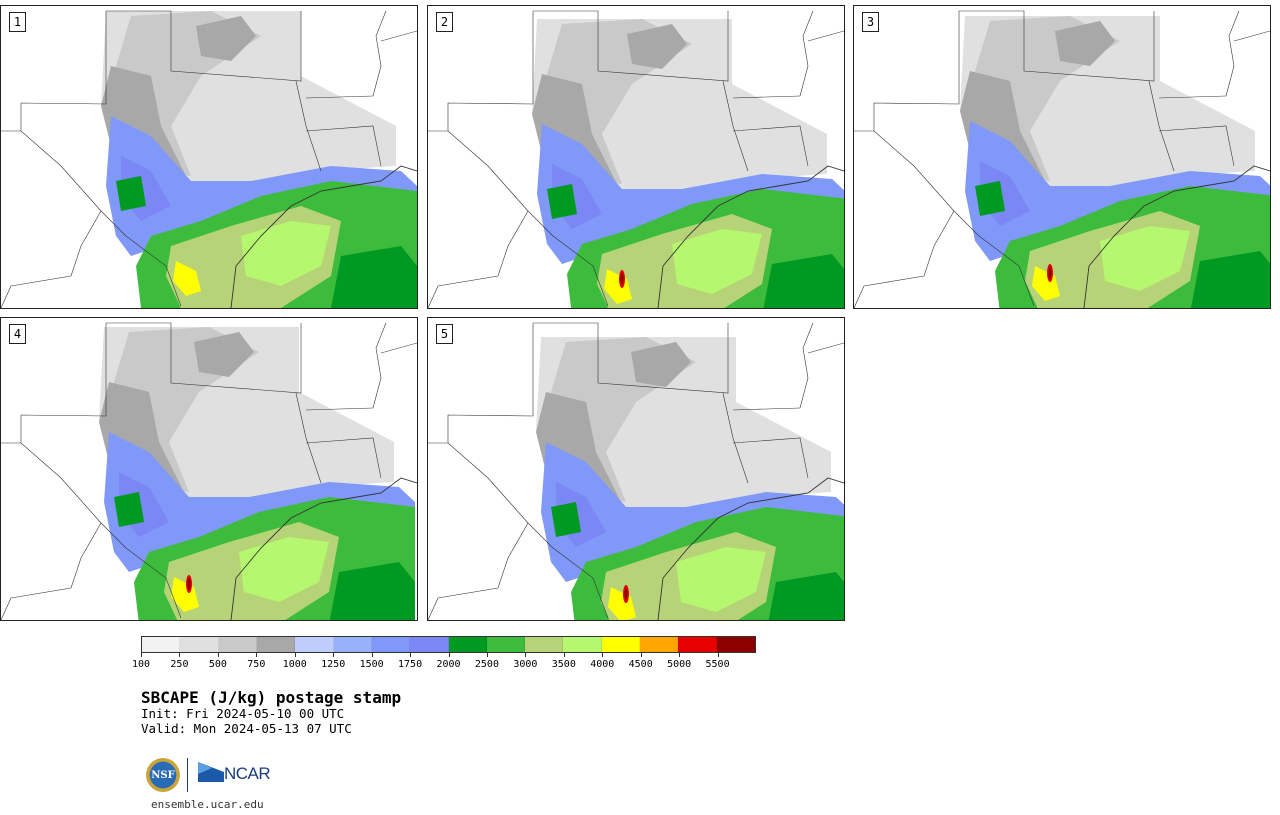 Image resolution: width=1280 pixels, height=815 pixels. What do you see at coordinates (870, 22) in the screenshot?
I see `panel-number-label: 3` at bounding box center [870, 22].